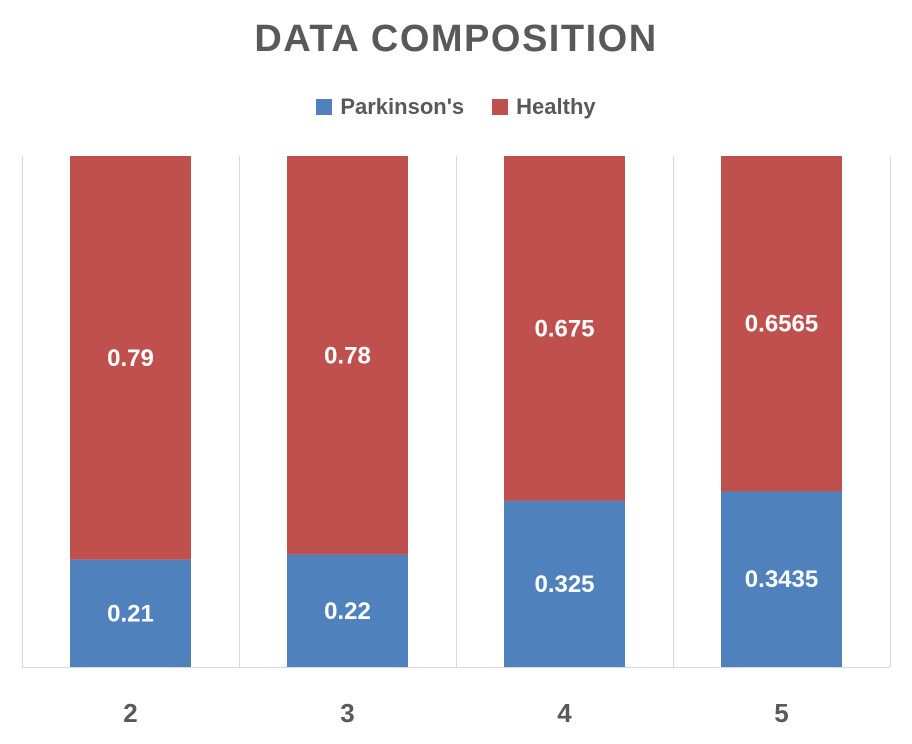 This screenshot has width=912, height=744. Describe the element at coordinates (347, 713) in the screenshot. I see `x-tick-label-3: 3` at that location.